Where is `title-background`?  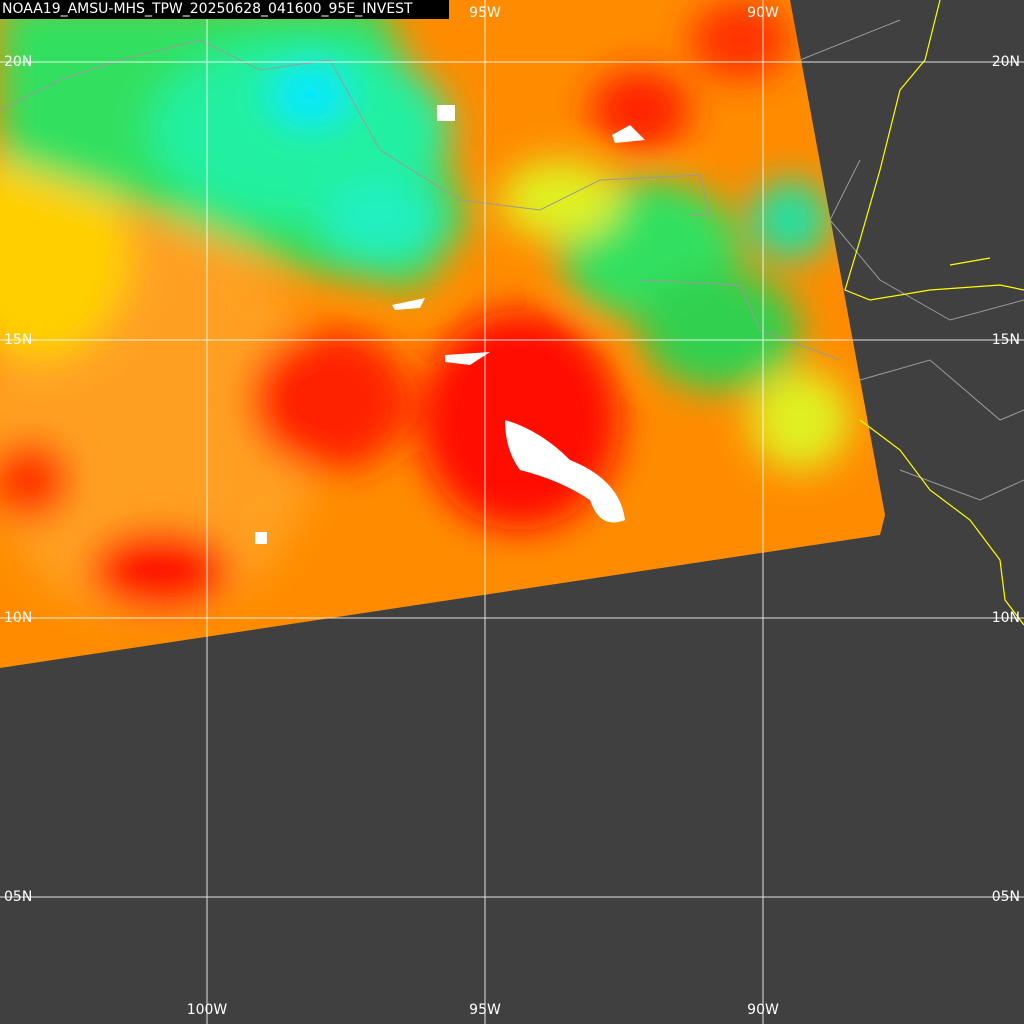
title-background is located at coordinates (224, 9).